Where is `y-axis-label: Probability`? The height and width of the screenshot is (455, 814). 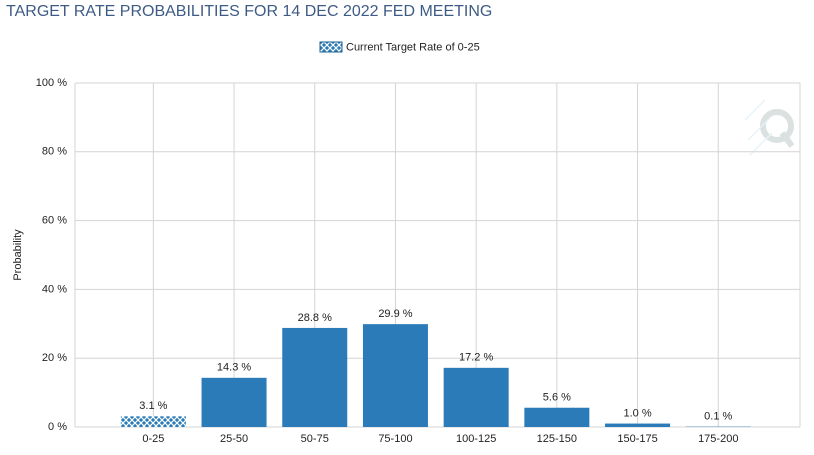 y-axis-label: Probability is located at coordinates (18, 255).